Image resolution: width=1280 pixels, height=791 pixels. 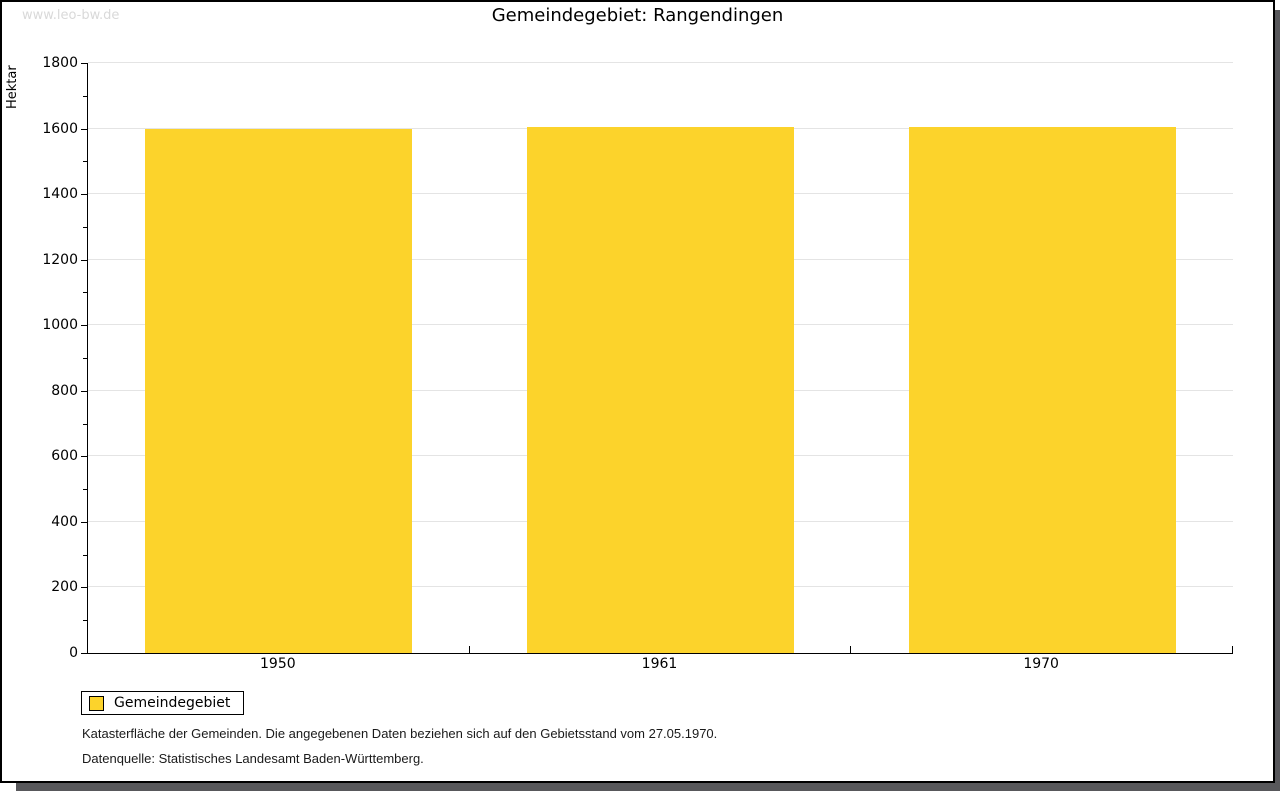 What do you see at coordinates (637, 15) in the screenshot?
I see `chart-title: Gemeindegebiet: Rangendingen` at bounding box center [637, 15].